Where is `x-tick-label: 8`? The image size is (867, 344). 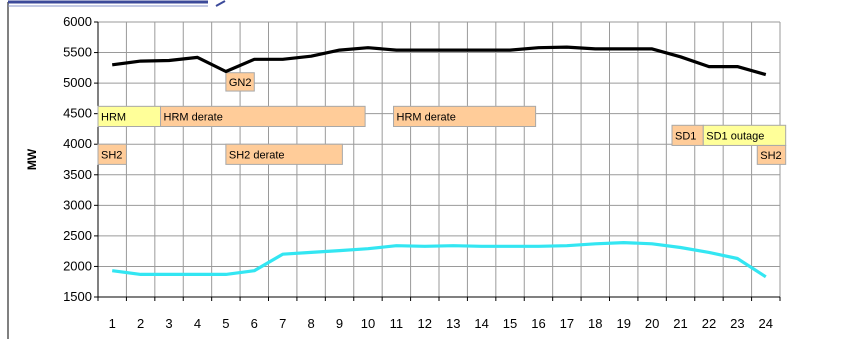
x-tick-label: 8 is located at coordinates (311, 323).